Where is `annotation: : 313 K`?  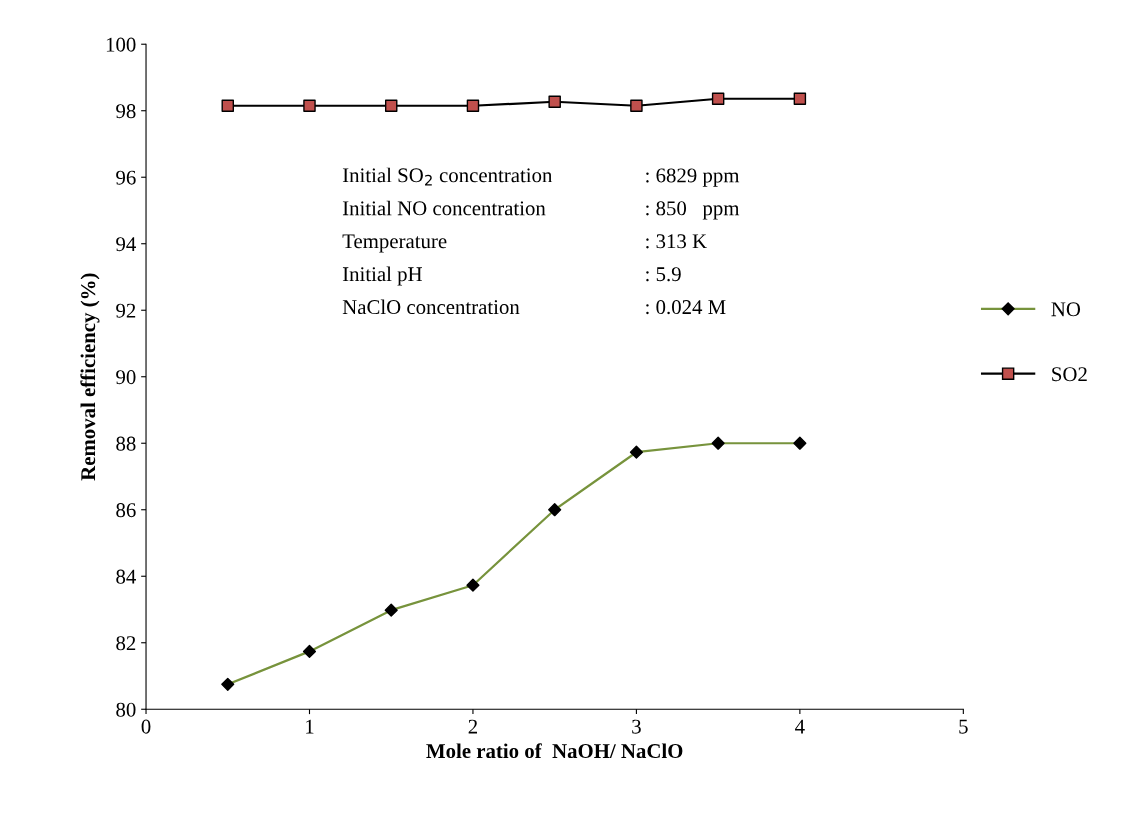
annotation: : 313 K is located at coordinates (676, 241).